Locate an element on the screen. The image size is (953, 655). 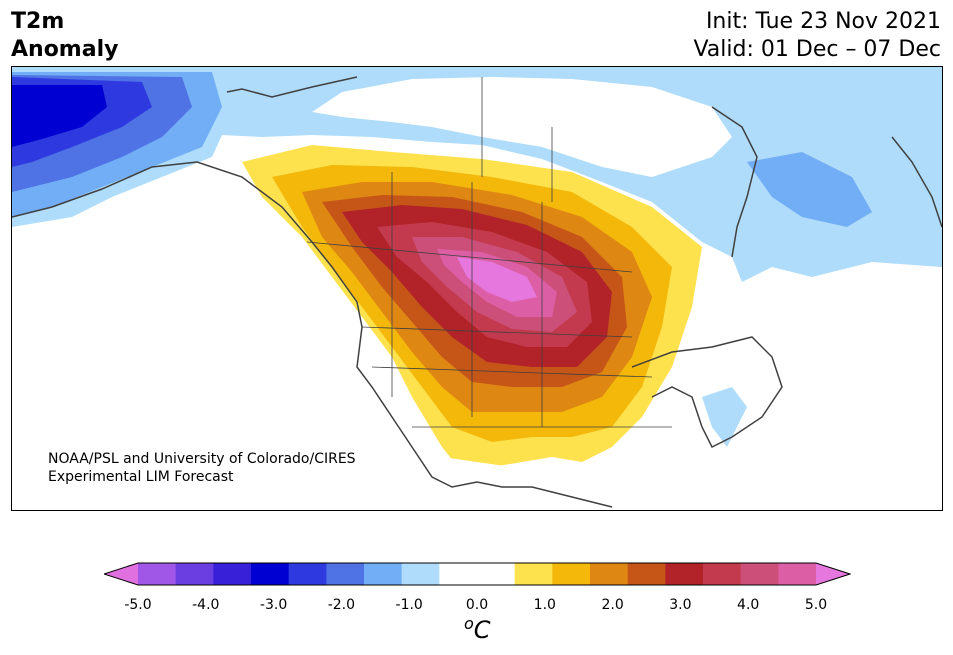
cold-anomaly-quebec is located at coordinates (809, 189).